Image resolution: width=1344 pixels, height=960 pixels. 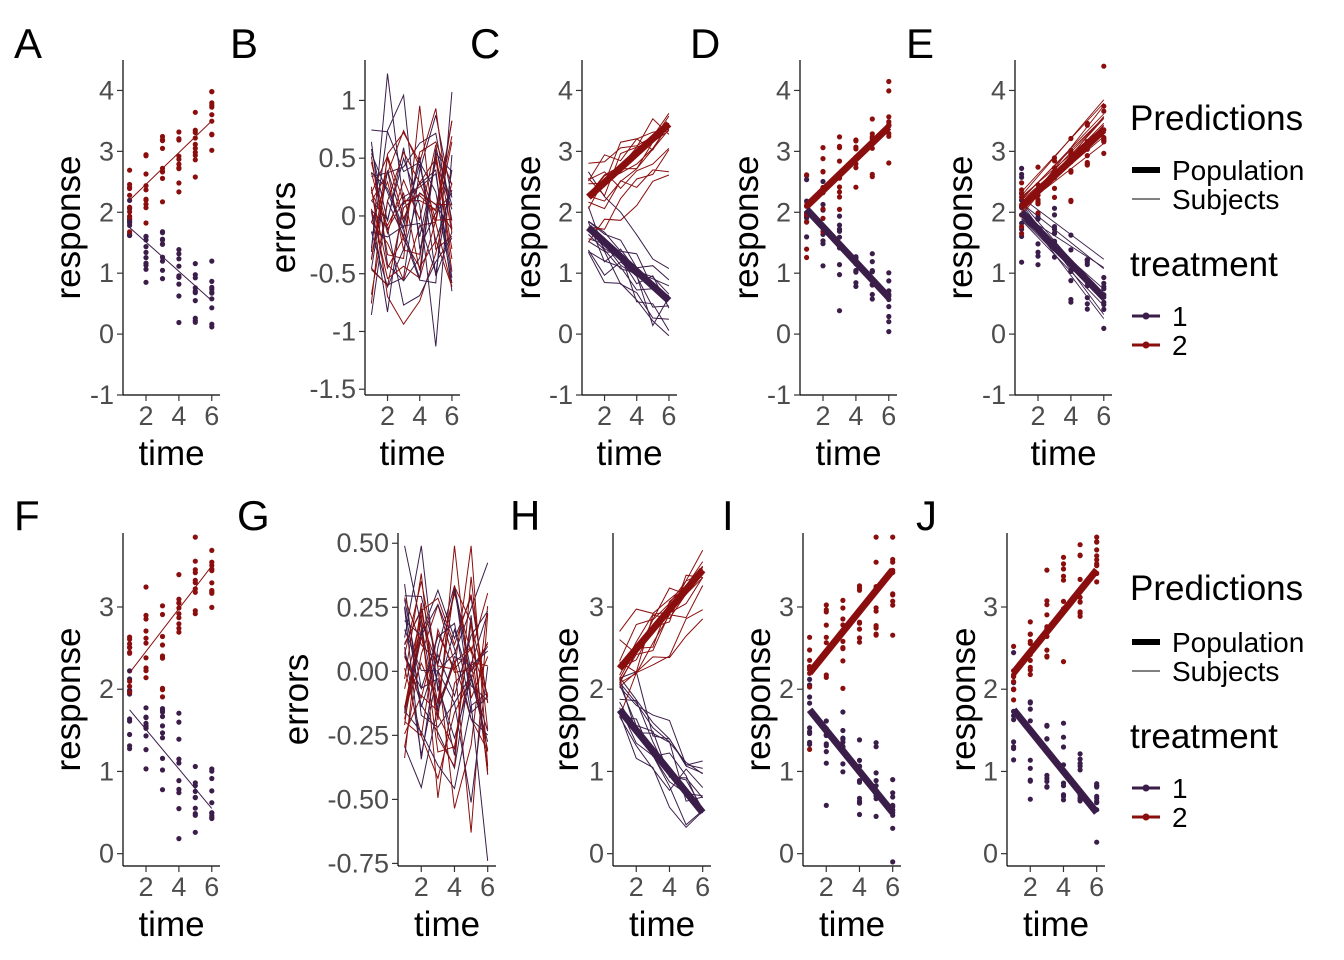 I want to click on legend-treatment-2-label: 2, so click(x=1180, y=817).